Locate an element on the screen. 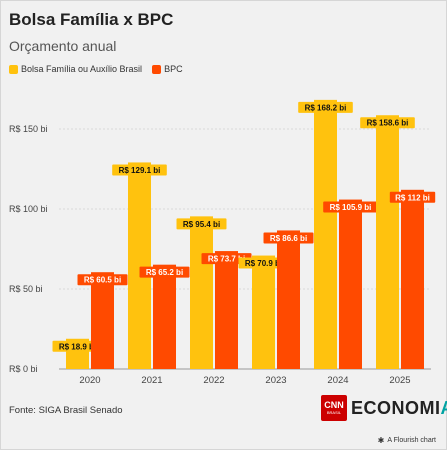 This screenshot has width=447, height=450. cnn-badge: CNN BRASIL is located at coordinates (334, 408).